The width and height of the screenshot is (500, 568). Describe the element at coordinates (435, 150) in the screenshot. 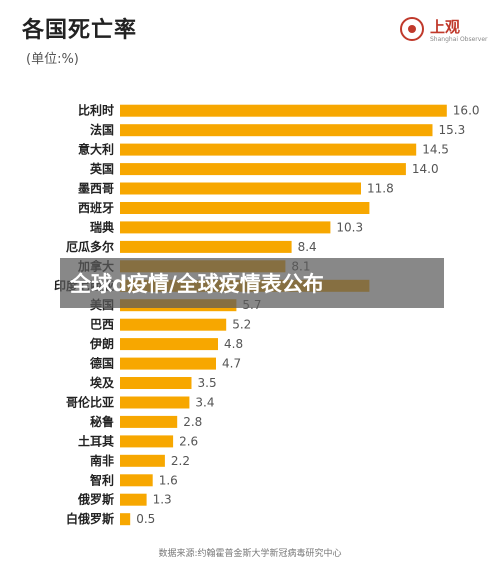

I see `value-label: 14.5` at that location.